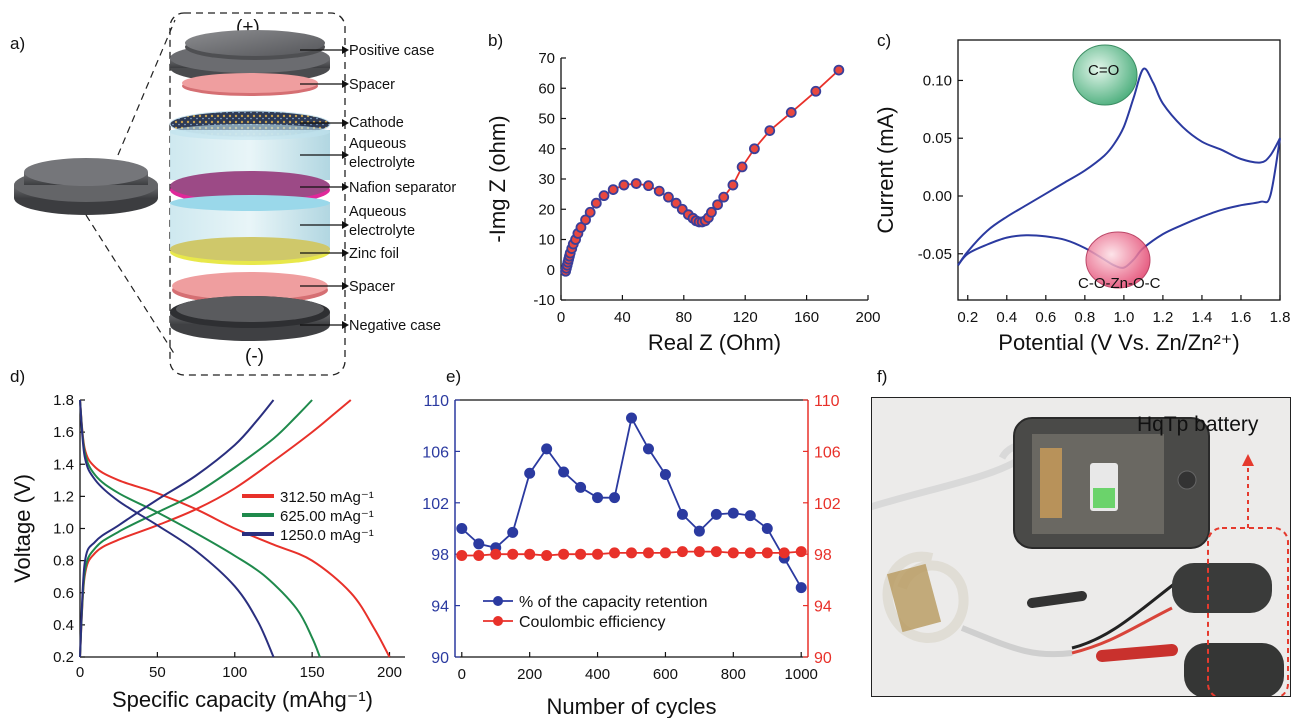 Image resolution: width=1293 pixels, height=718 pixels. I want to click on e-left-tick-label: 106, so click(435, 452).